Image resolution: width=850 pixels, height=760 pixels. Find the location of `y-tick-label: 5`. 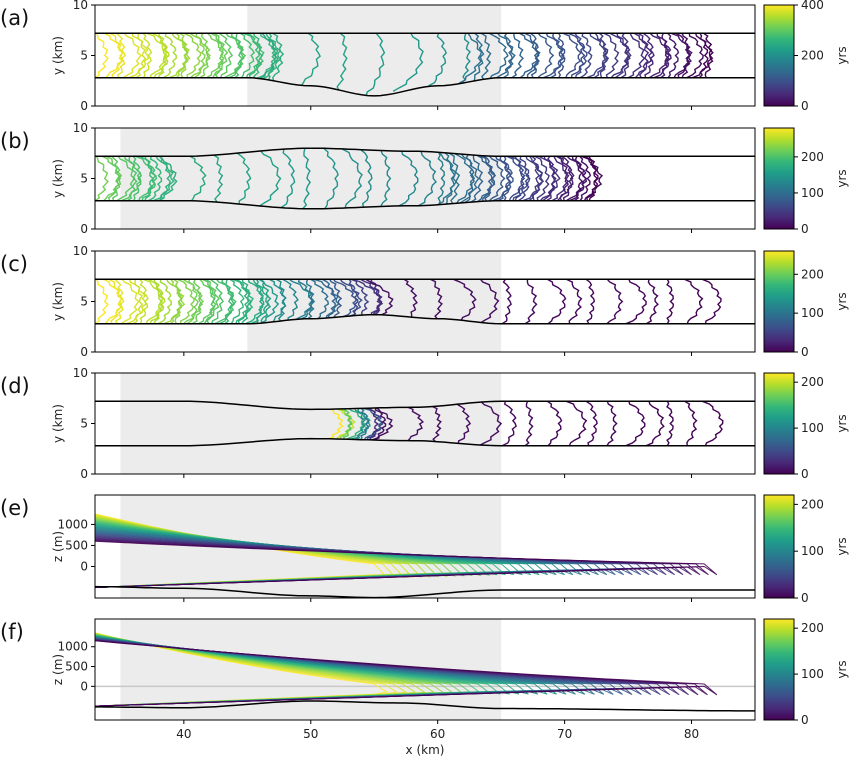

y-tick-label: 5 is located at coordinates (84, 179).